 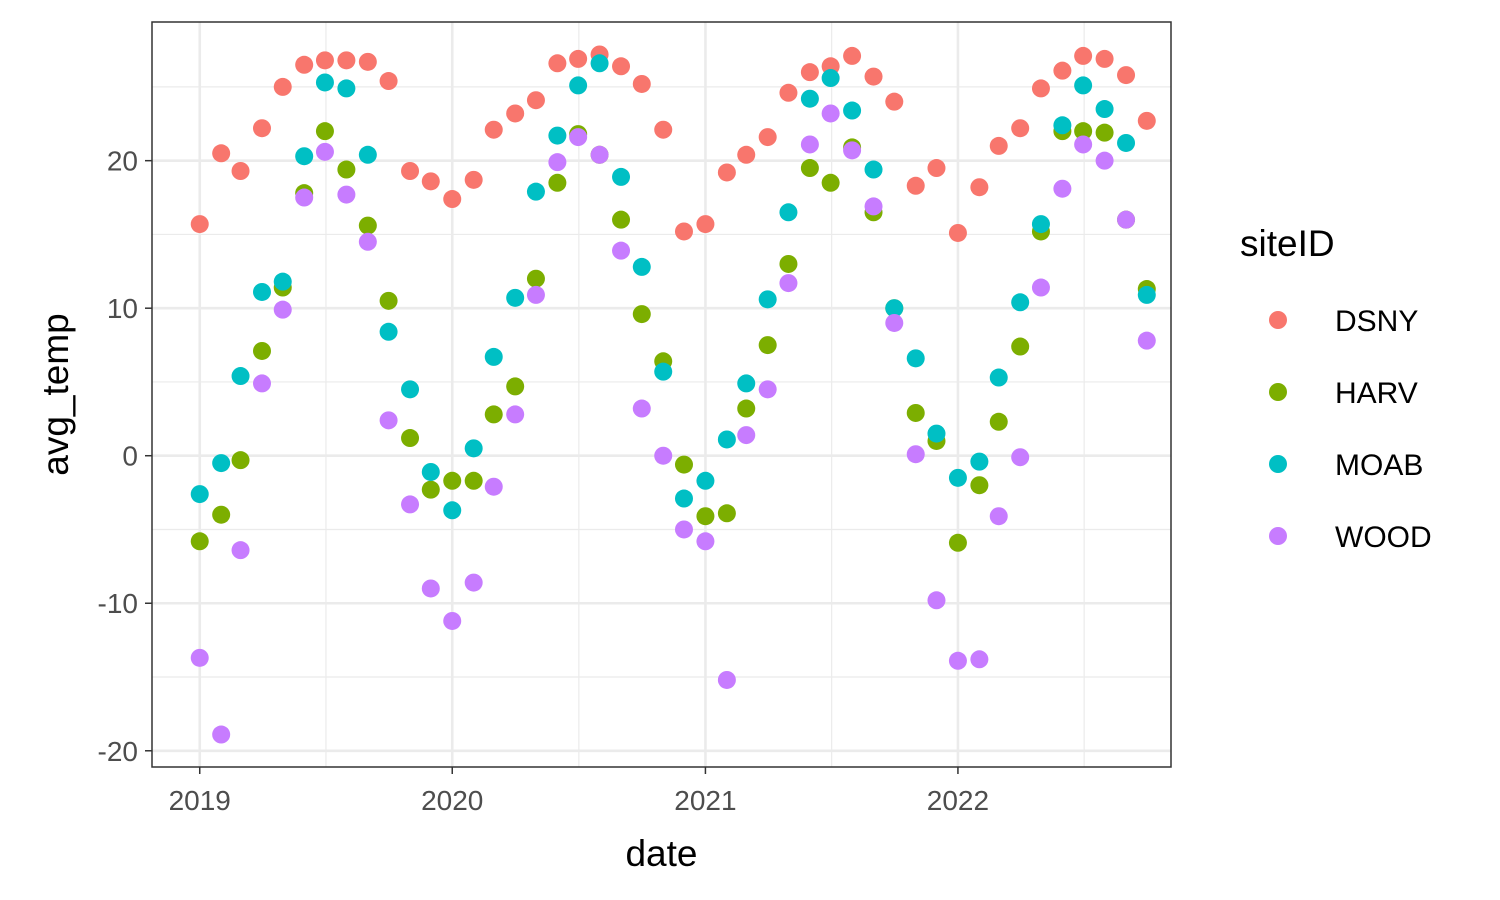 What do you see at coordinates (958, 800) in the screenshot?
I see `x-tick-label: 2022` at bounding box center [958, 800].